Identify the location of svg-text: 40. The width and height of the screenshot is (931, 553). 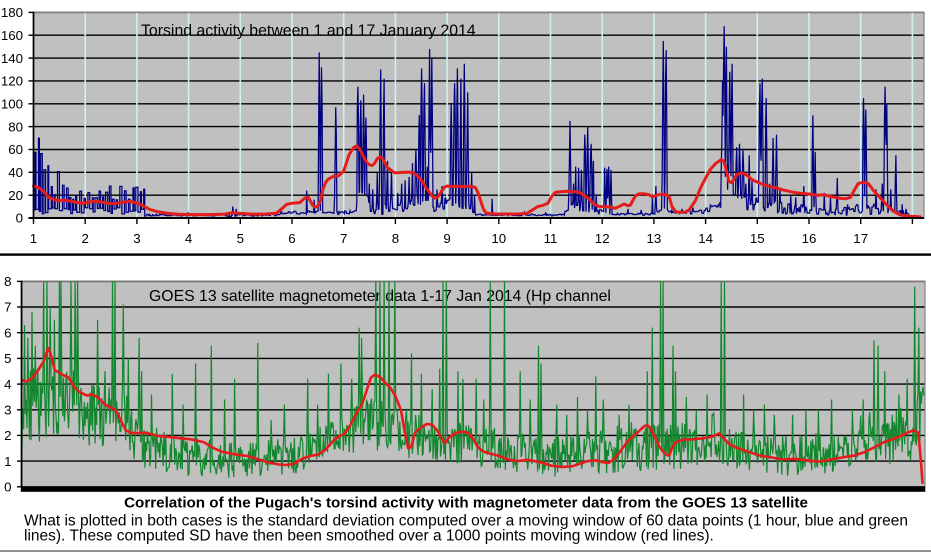
(15, 172).